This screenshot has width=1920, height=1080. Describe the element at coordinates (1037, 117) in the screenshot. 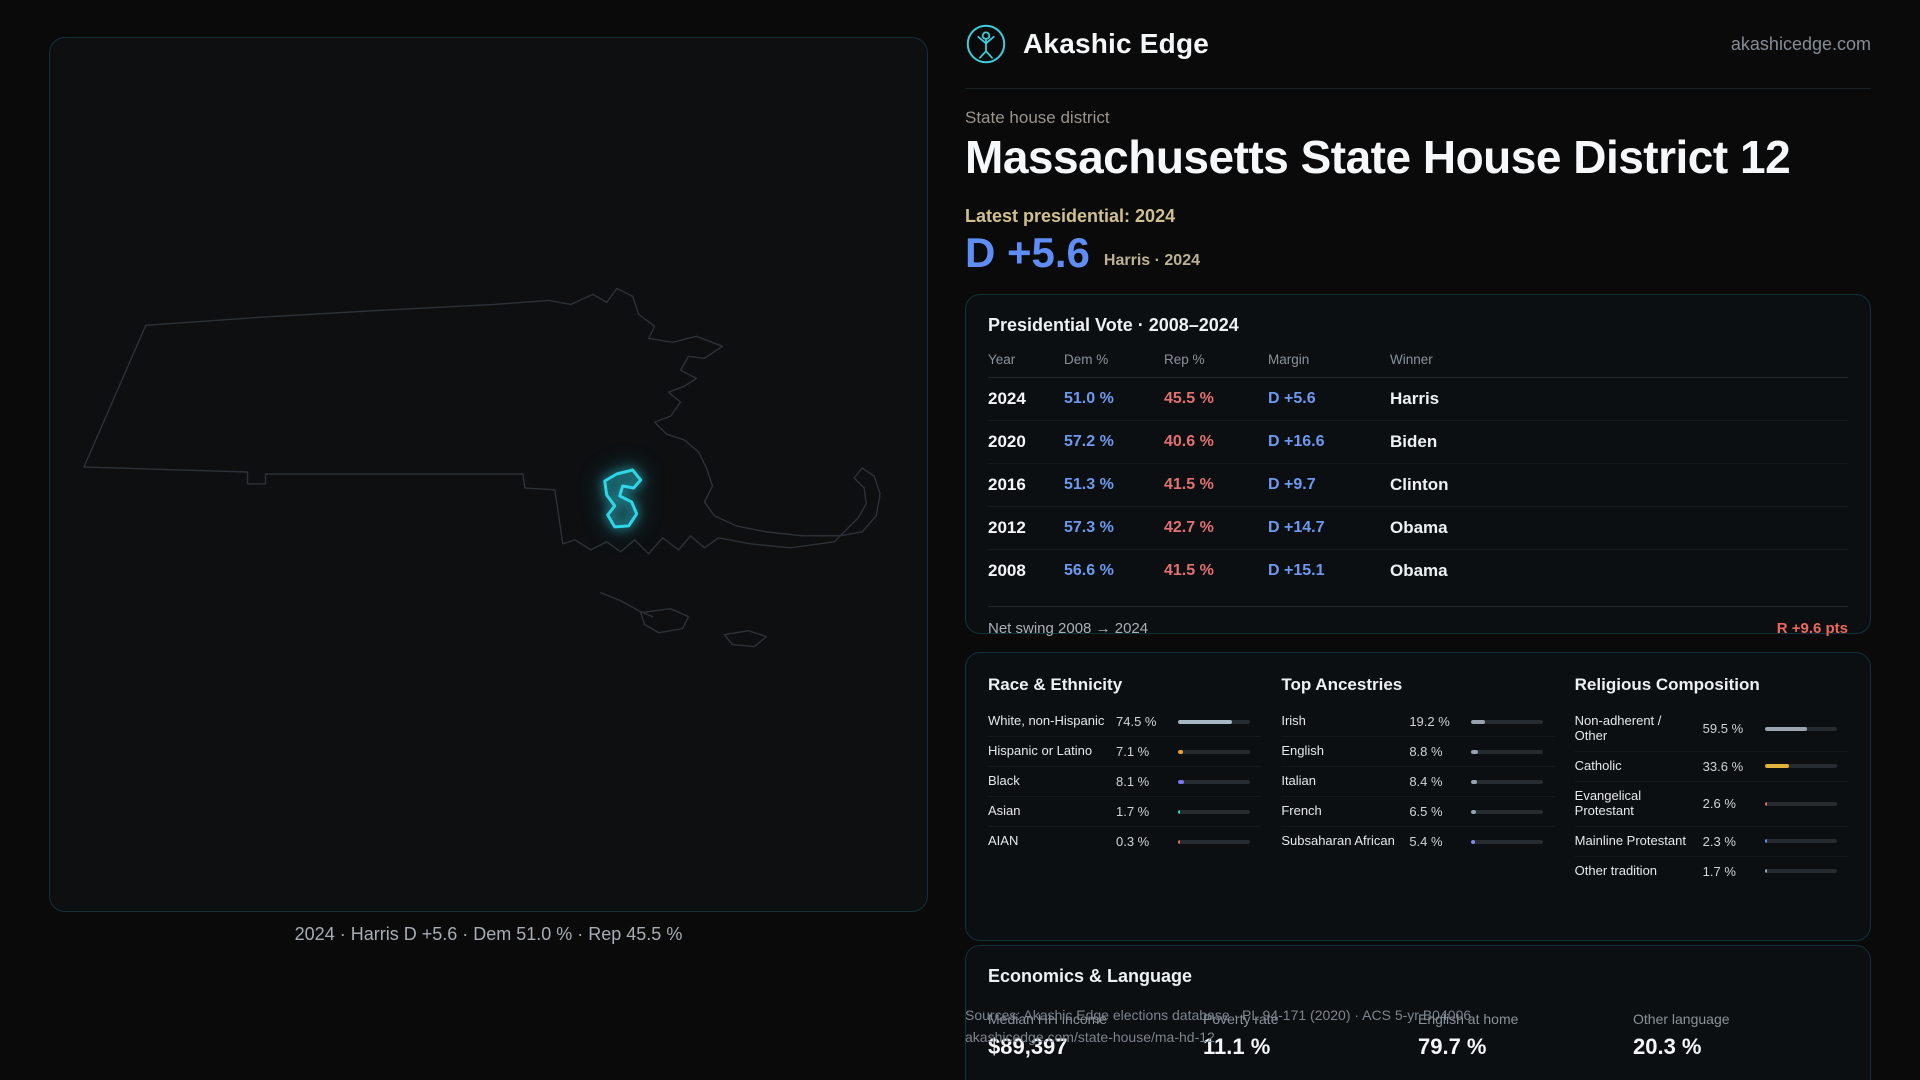

I see `district-type-kicker: State house district` at that location.